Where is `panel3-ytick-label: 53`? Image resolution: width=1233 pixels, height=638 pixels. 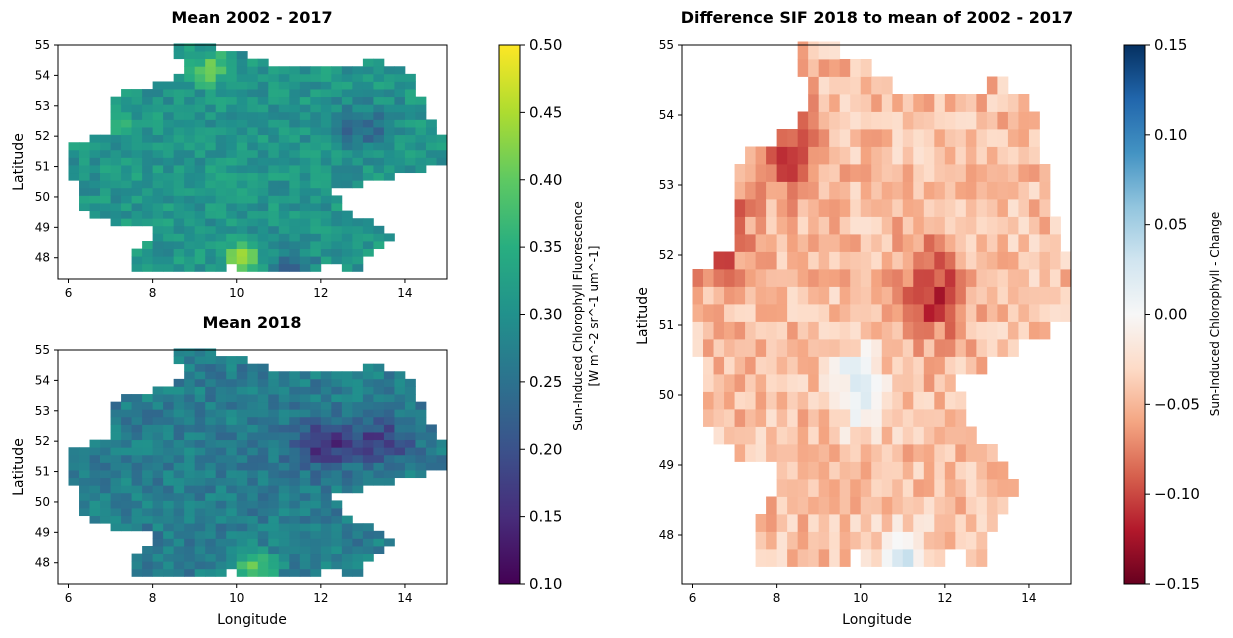 panel3-ytick-label: 53 is located at coordinates (666, 185).